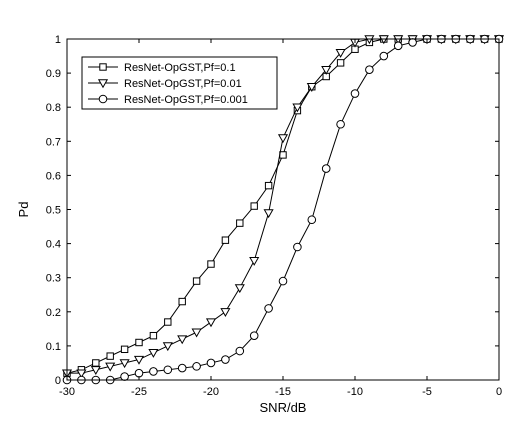  What do you see at coordinates (53, 279) in the screenshot?
I see `y-tick-label: 0.3` at bounding box center [53, 279].